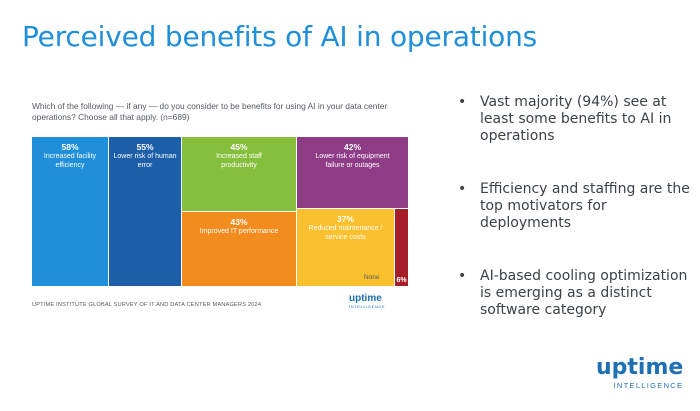  What do you see at coordinates (239, 174) in the screenshot?
I see `tile-increased-staff-productivity: 45% Increased staff productivity` at bounding box center [239, 174].